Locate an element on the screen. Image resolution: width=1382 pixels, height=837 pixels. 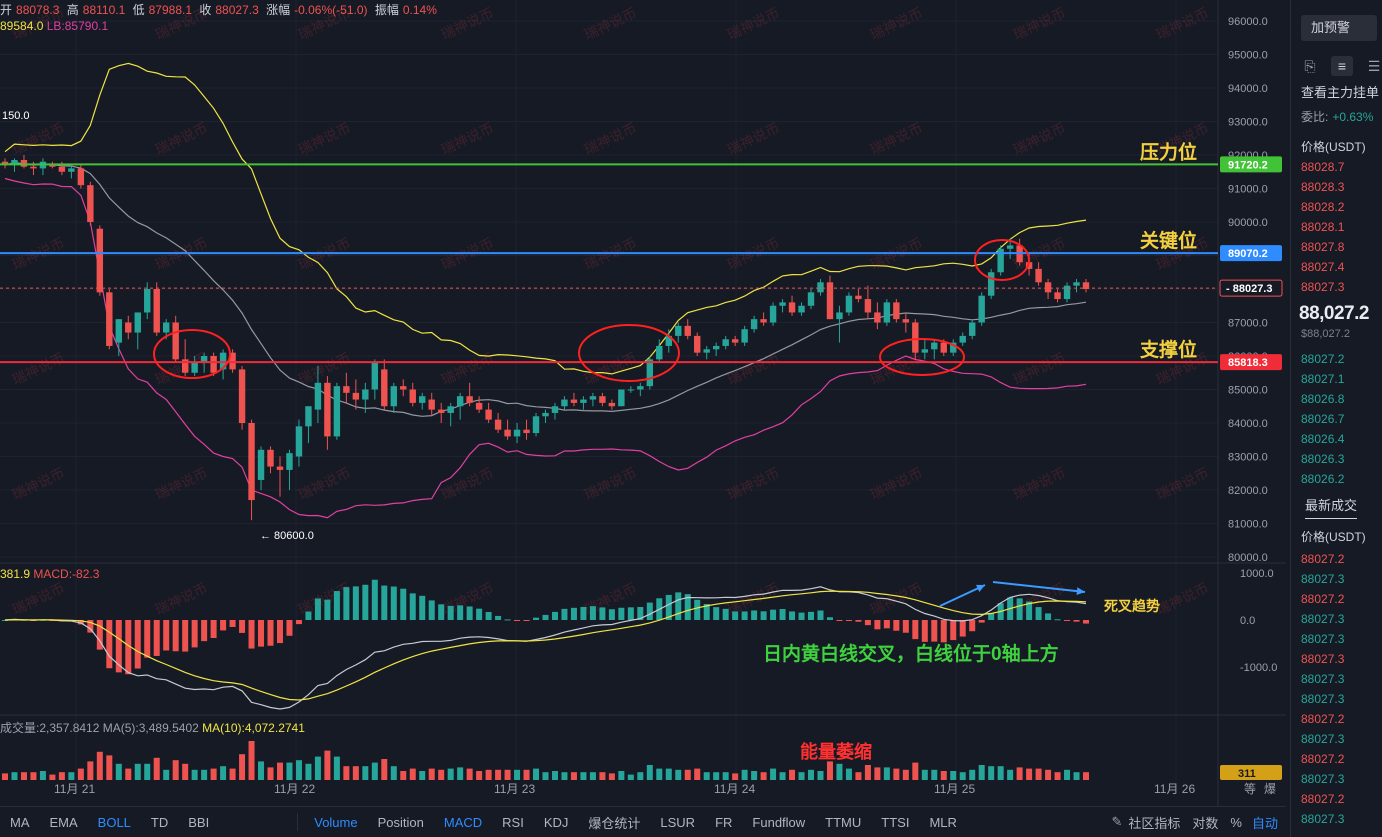
orderbook-title: 查看主力挂单 is located at coordinates (1340, 92).